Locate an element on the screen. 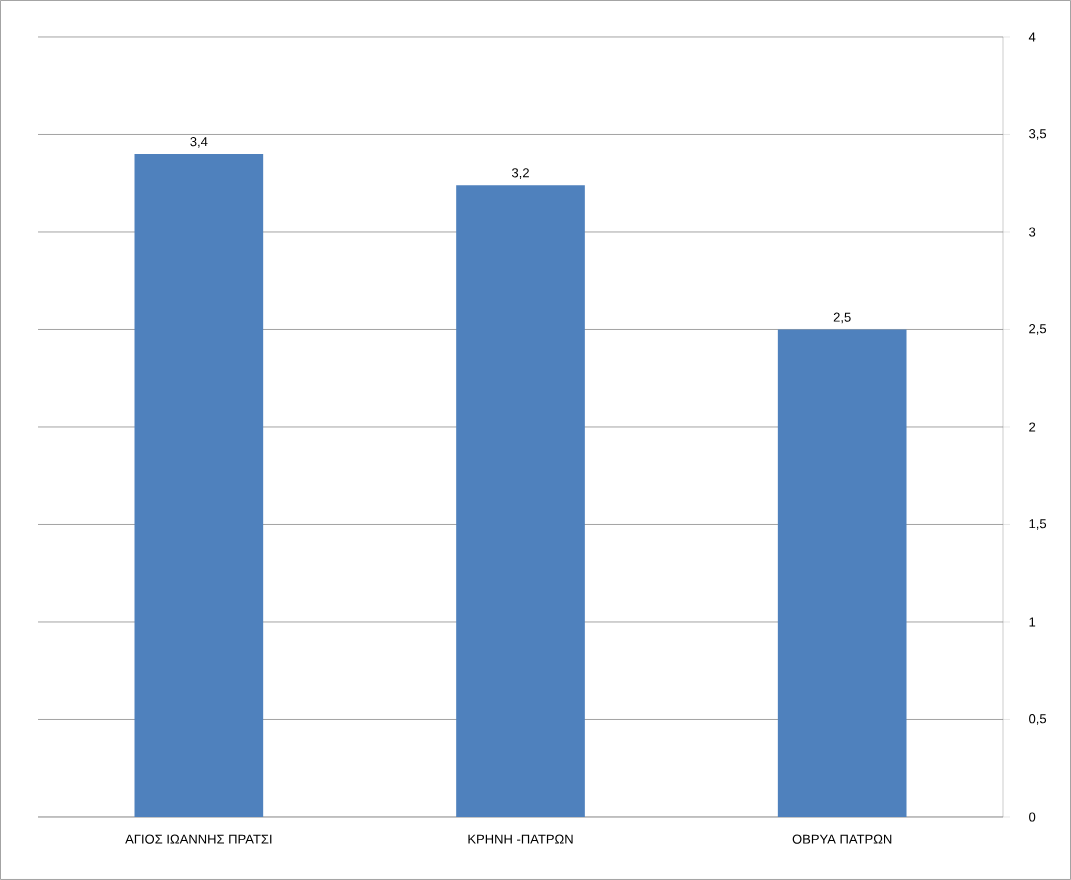 This screenshot has width=1071, height=880. y-tick-label: 2,5 is located at coordinates (1038, 329).